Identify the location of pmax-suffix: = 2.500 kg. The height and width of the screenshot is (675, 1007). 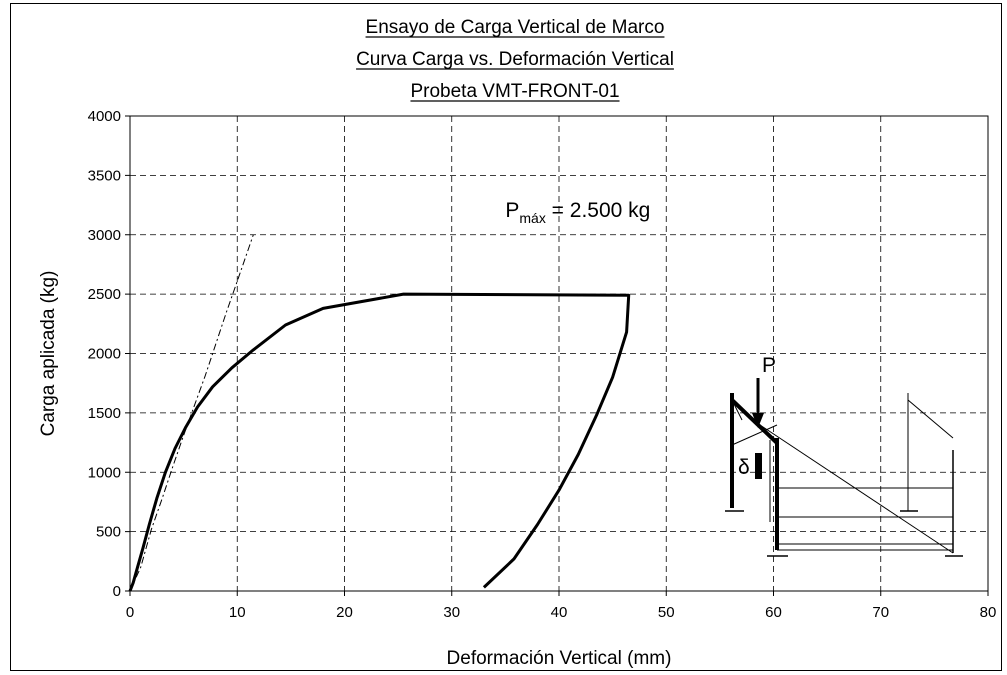
(598, 210).